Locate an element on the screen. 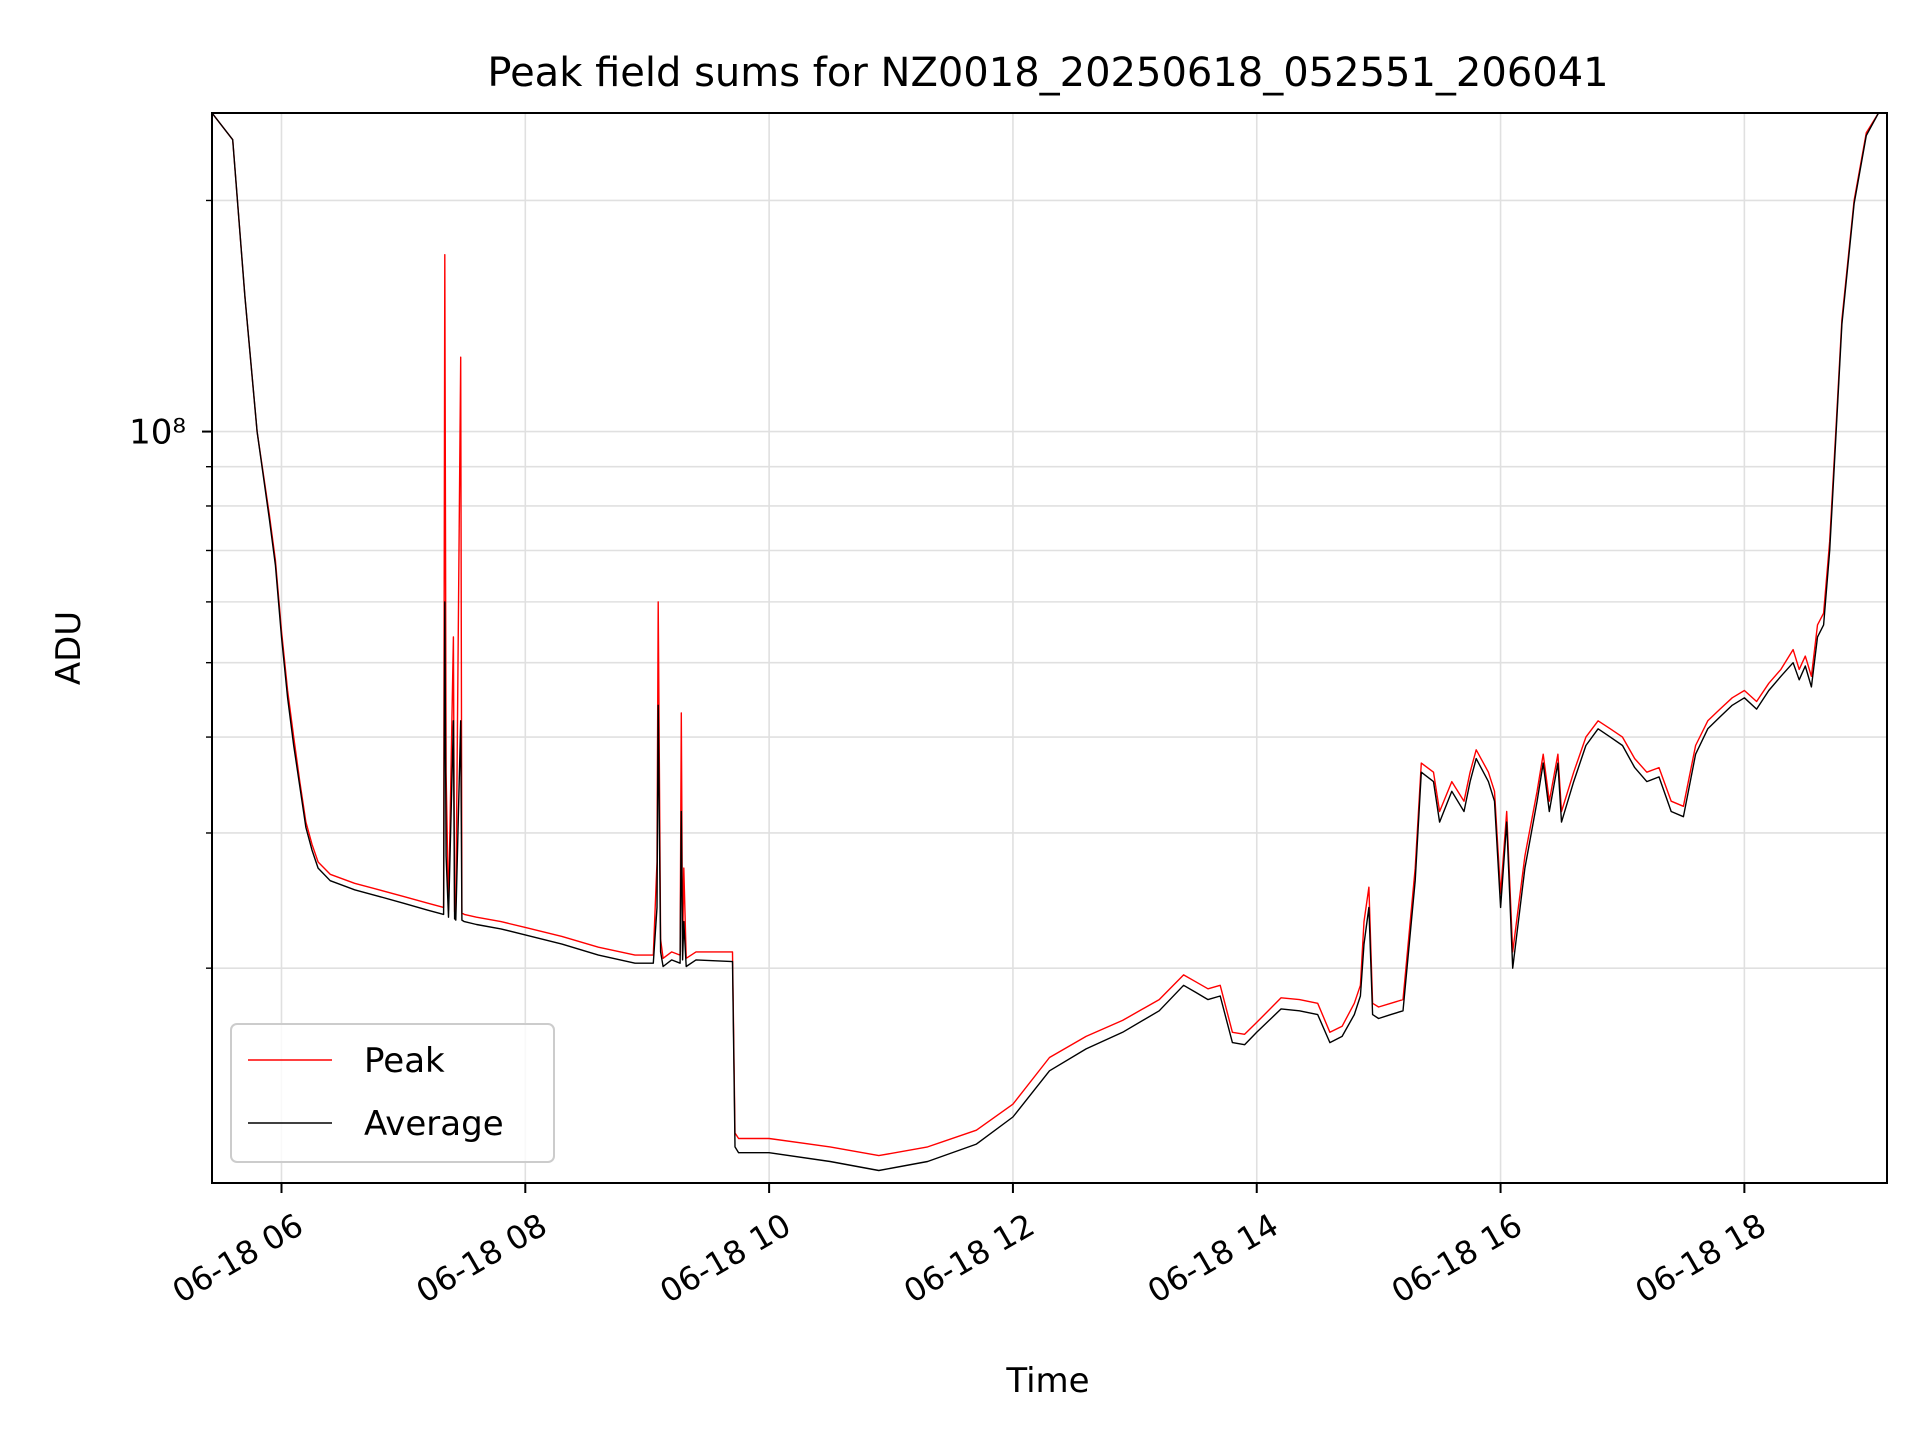 This screenshot has height=1440, width=1920. y-axis-label: ADU is located at coordinates (69, 648).